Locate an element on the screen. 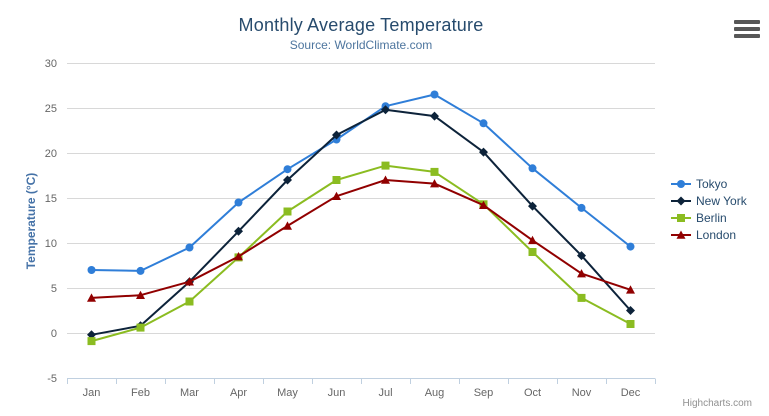  hamburger-menu-icon is located at coordinates (747, 29).